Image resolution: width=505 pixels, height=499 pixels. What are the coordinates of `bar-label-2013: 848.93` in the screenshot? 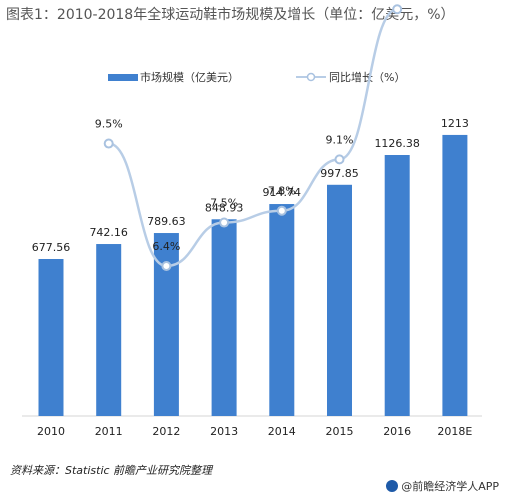 It's located at (224, 207).